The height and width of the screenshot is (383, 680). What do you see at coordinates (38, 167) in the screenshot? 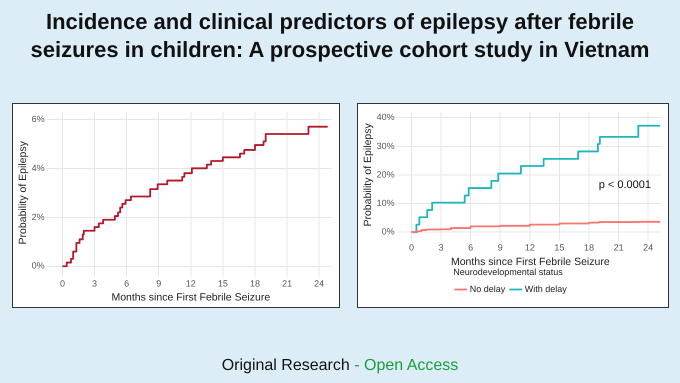
I see `y-tick-label: 4%` at bounding box center [38, 167].